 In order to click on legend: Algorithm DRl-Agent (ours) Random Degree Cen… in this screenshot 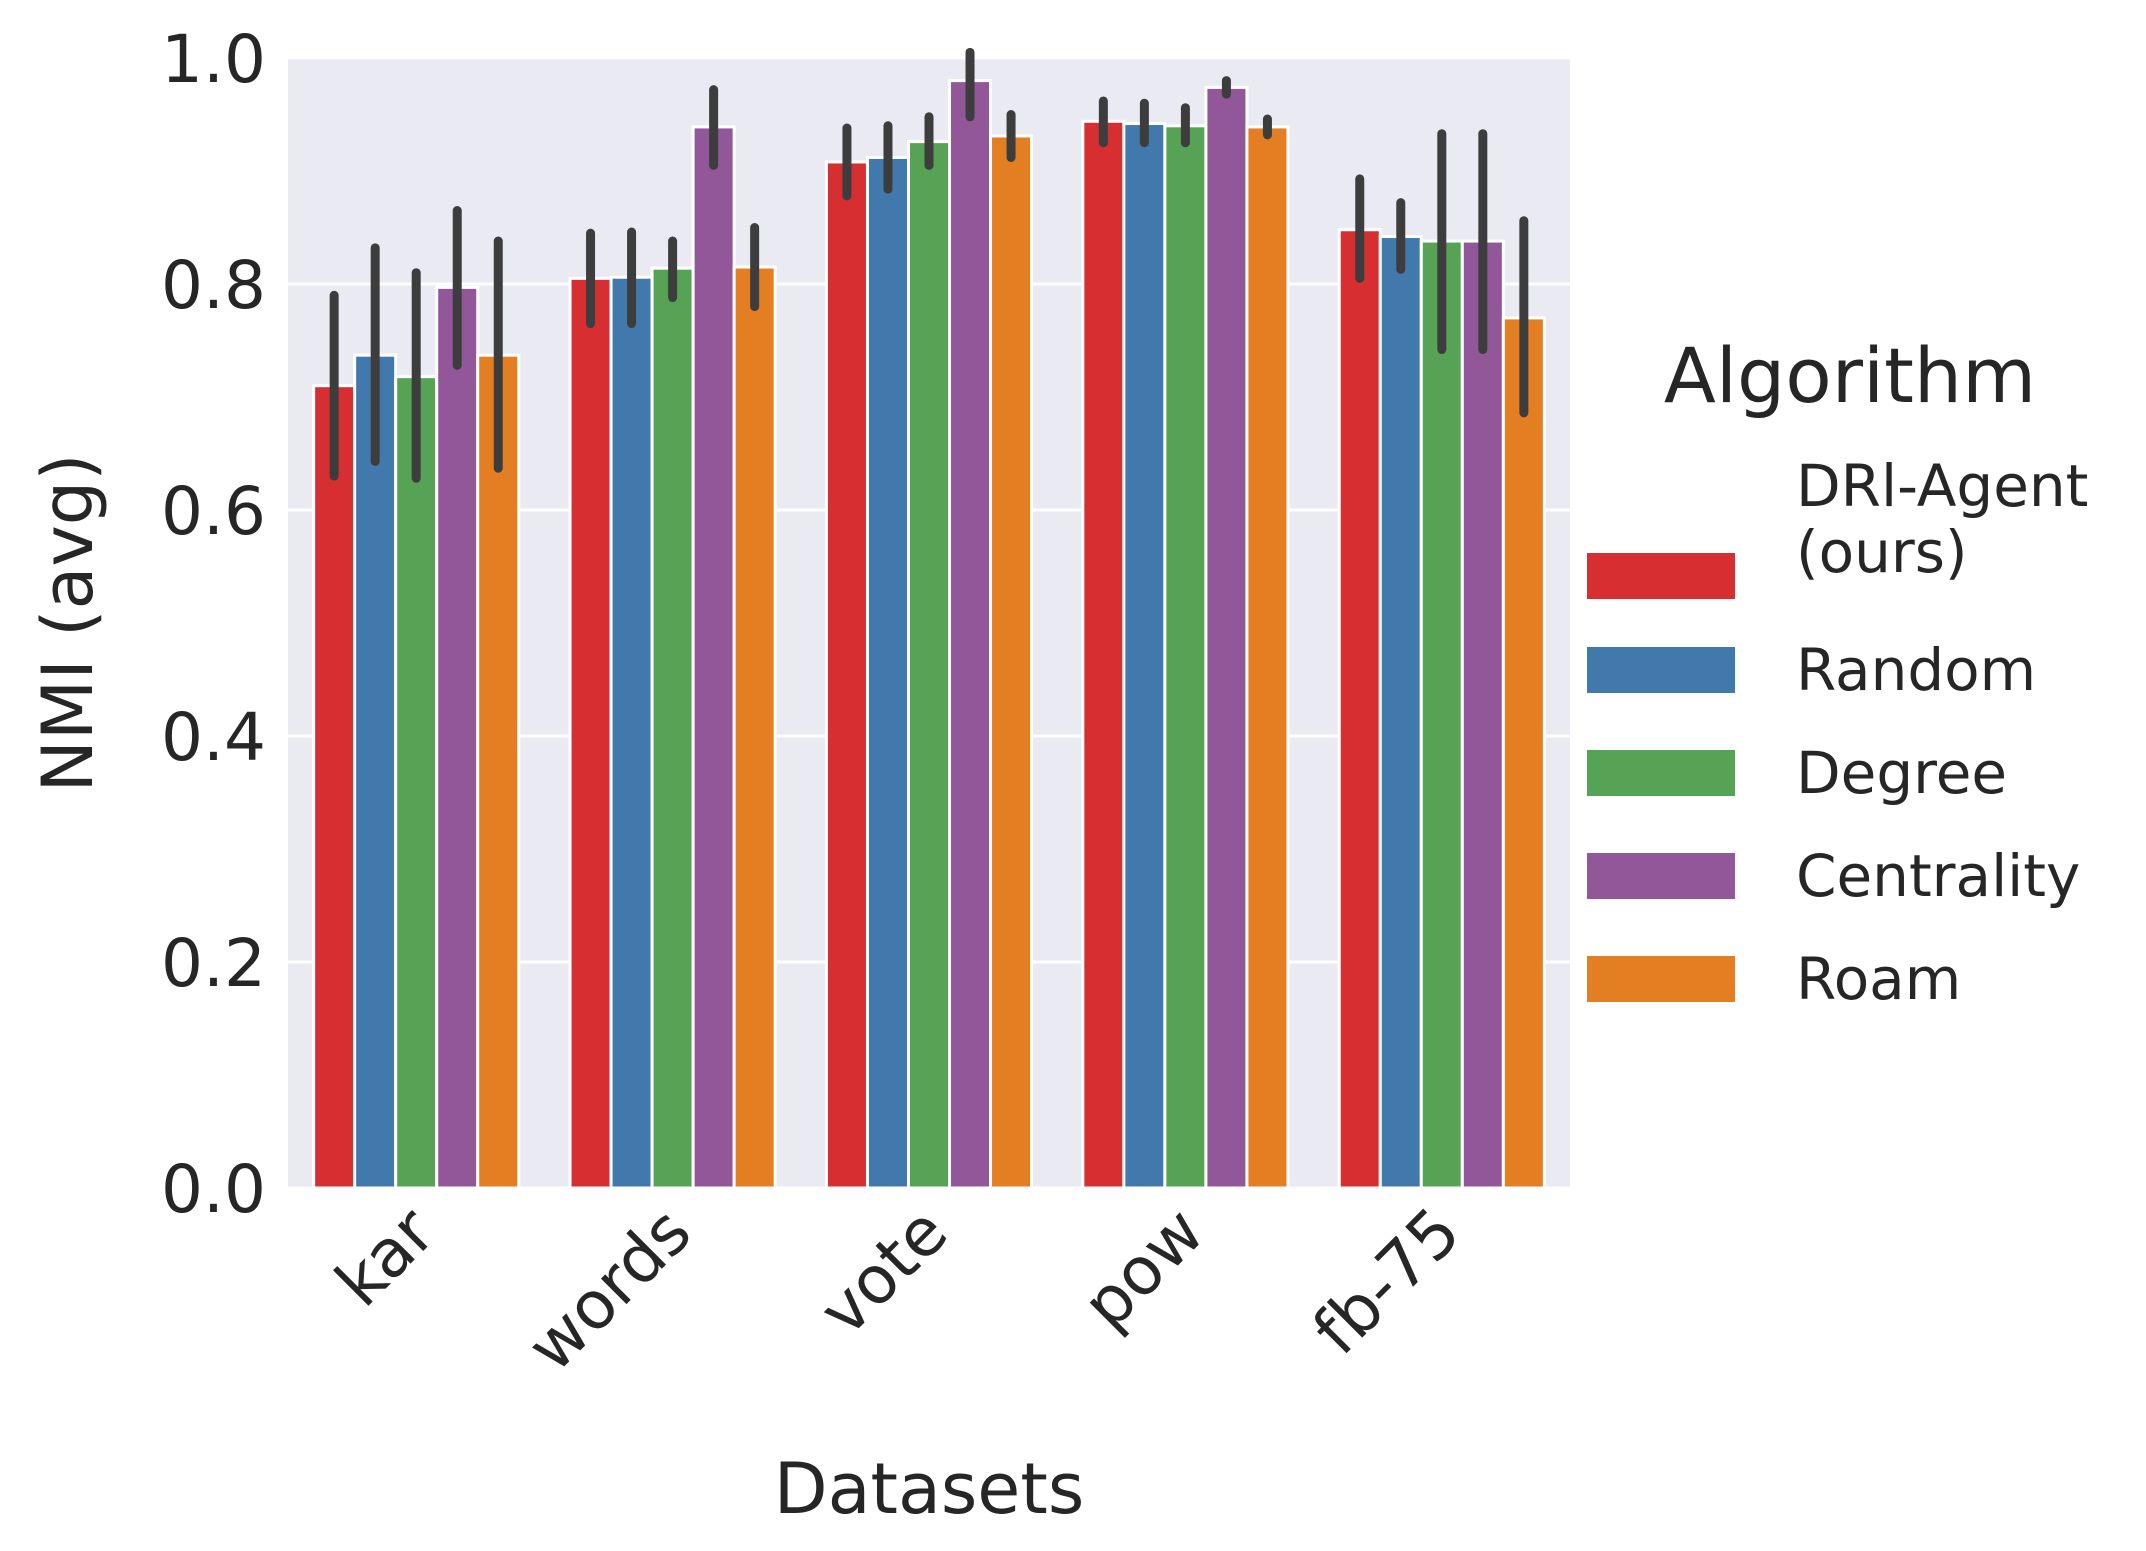, I will do `click(1837, 672)`.